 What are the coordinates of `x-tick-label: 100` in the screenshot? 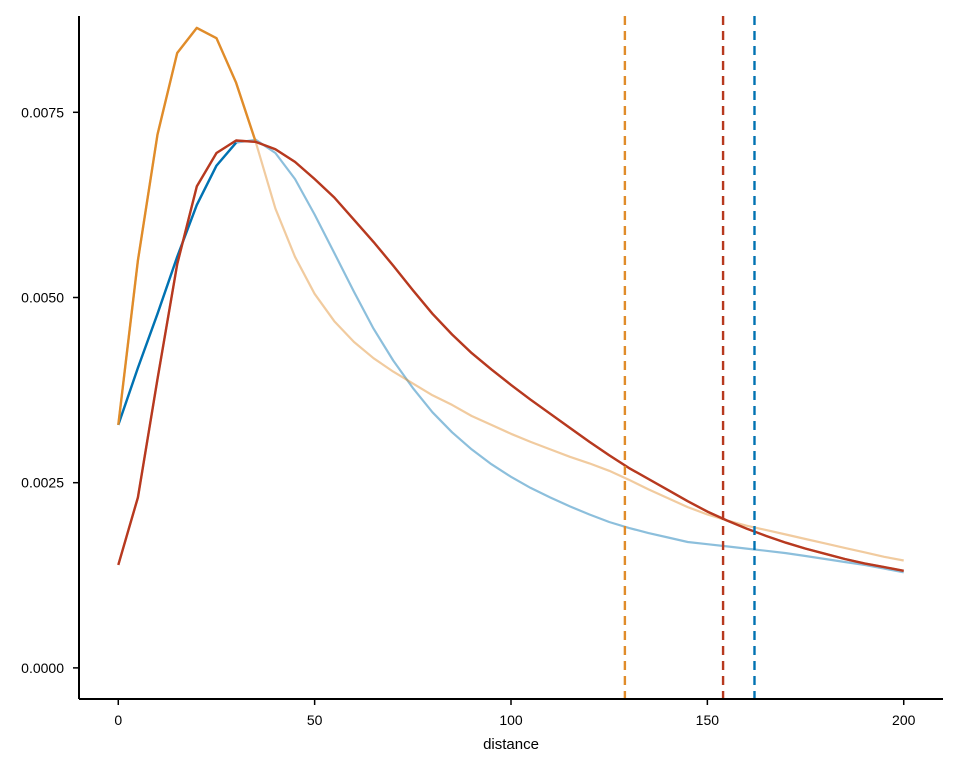 It's located at (511, 720).